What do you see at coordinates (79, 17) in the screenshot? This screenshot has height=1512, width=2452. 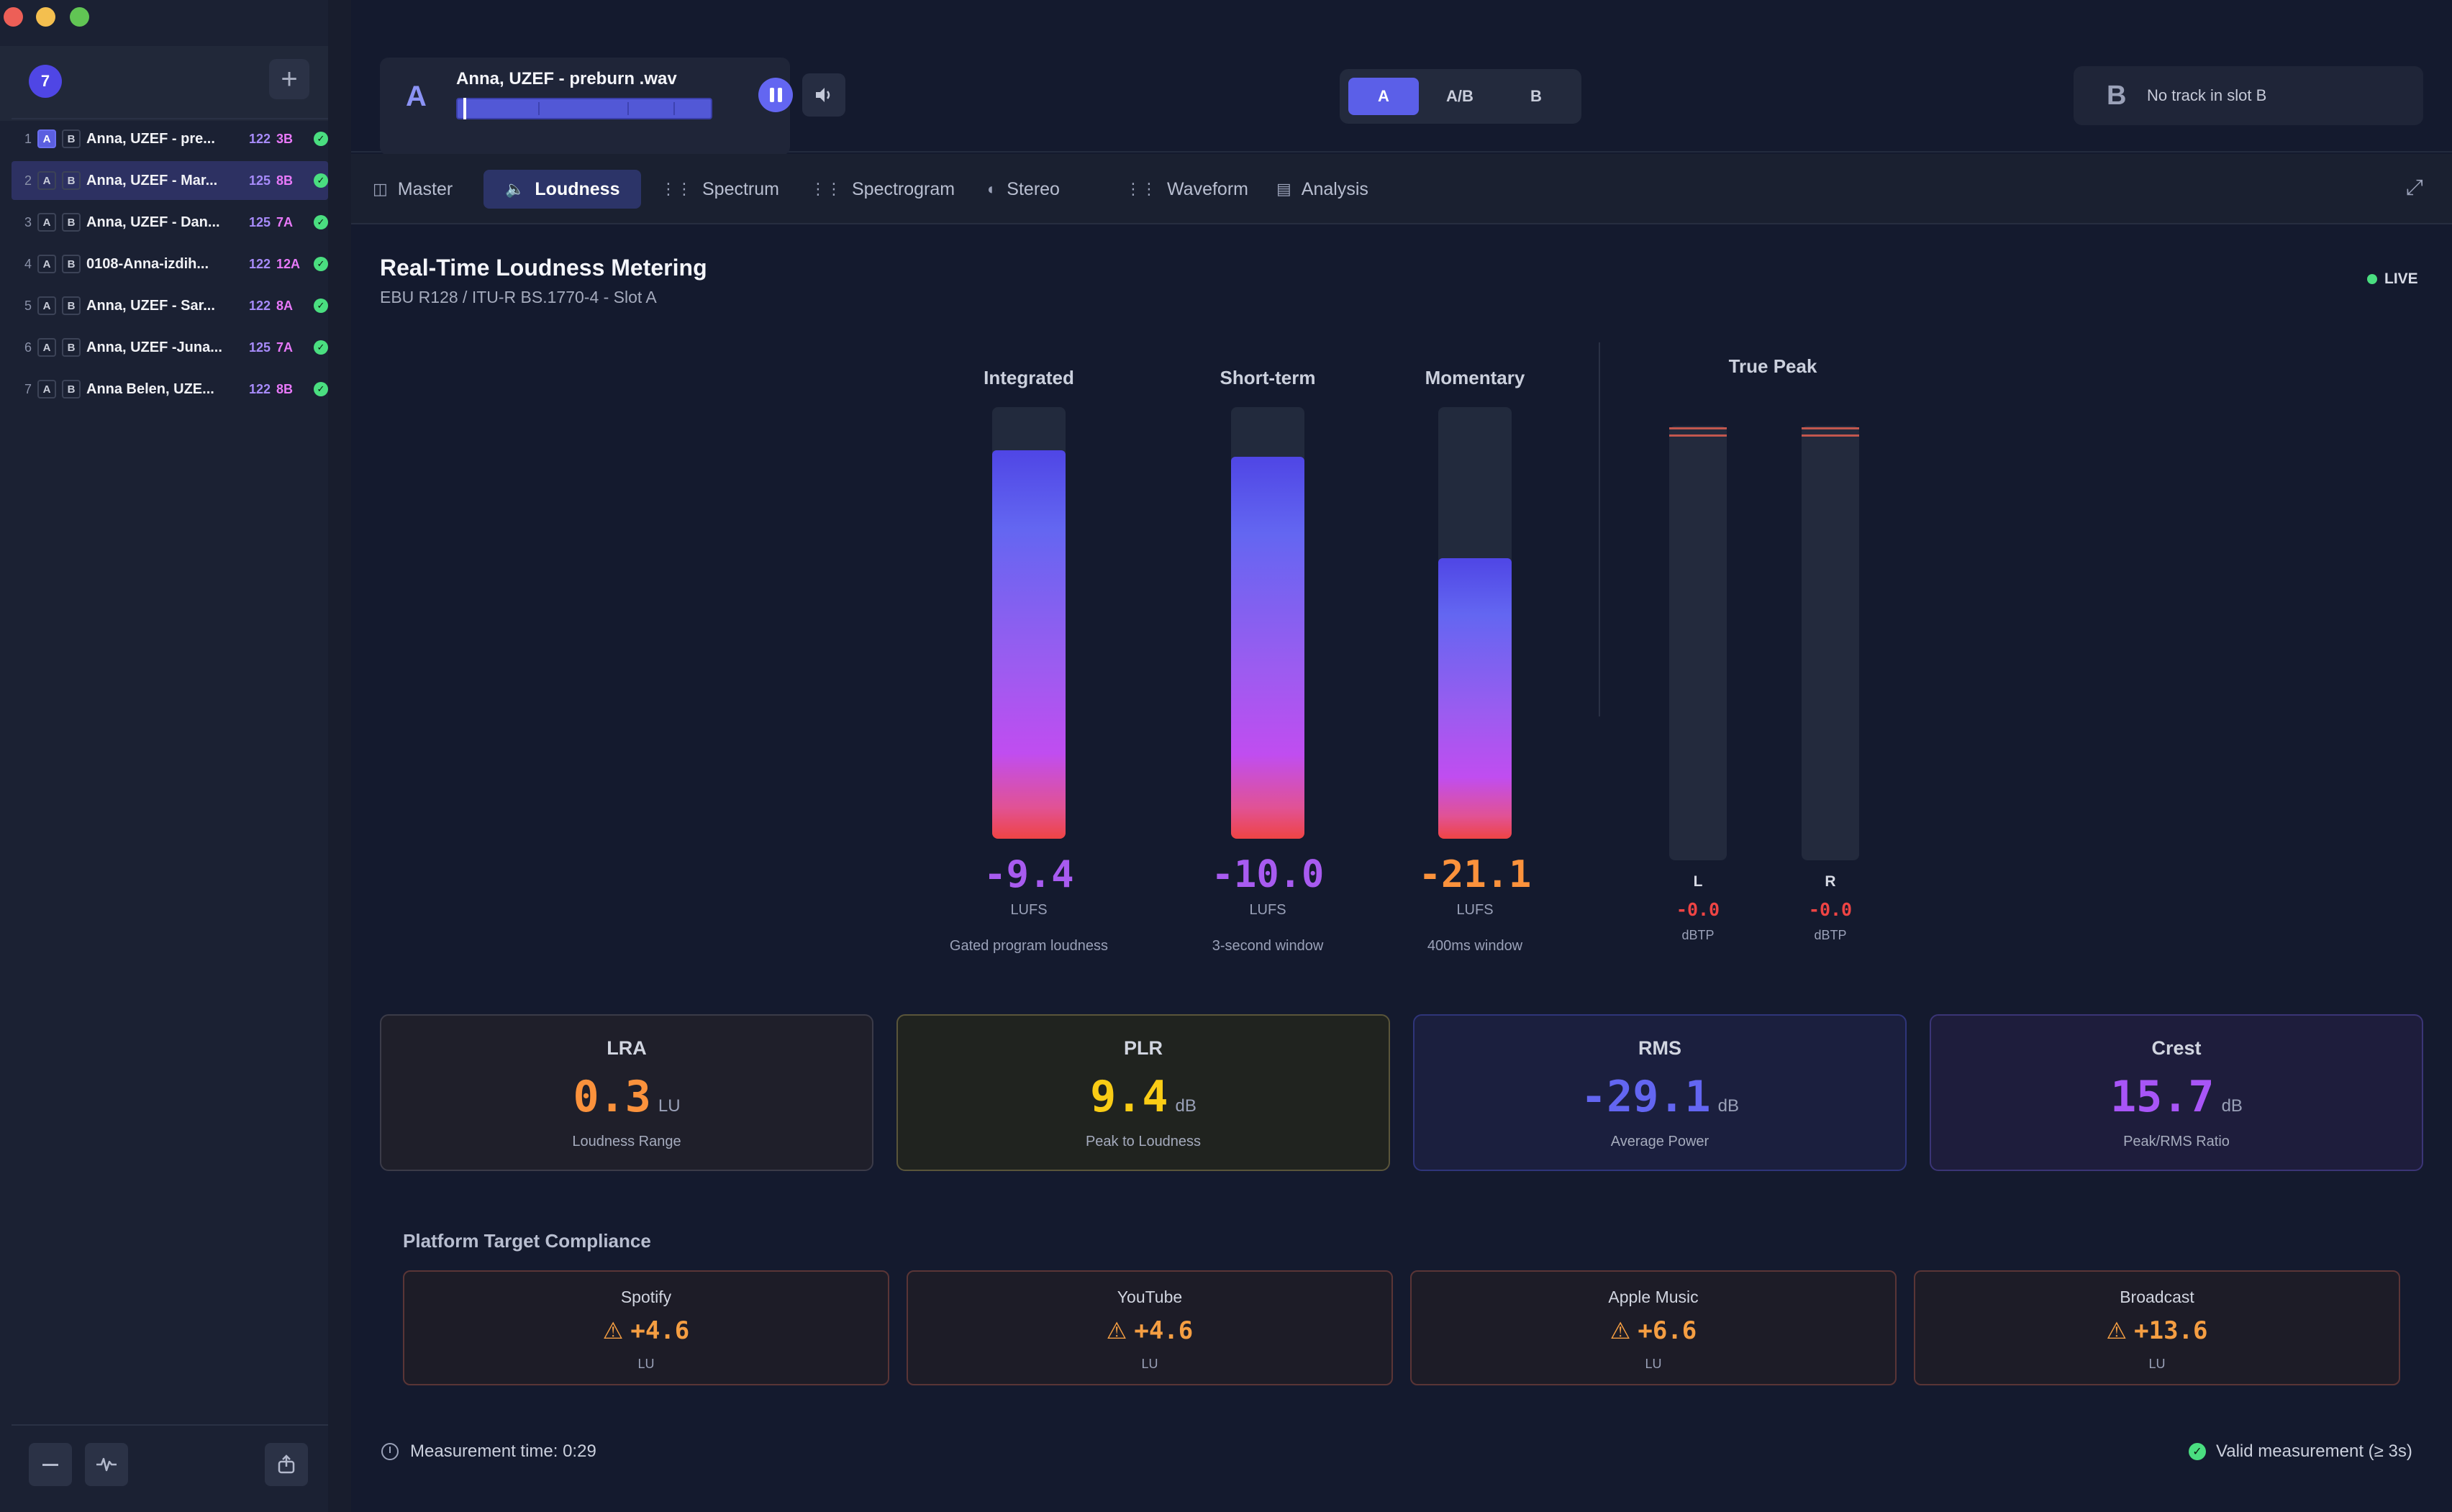 I see `window-zoom-button` at bounding box center [79, 17].